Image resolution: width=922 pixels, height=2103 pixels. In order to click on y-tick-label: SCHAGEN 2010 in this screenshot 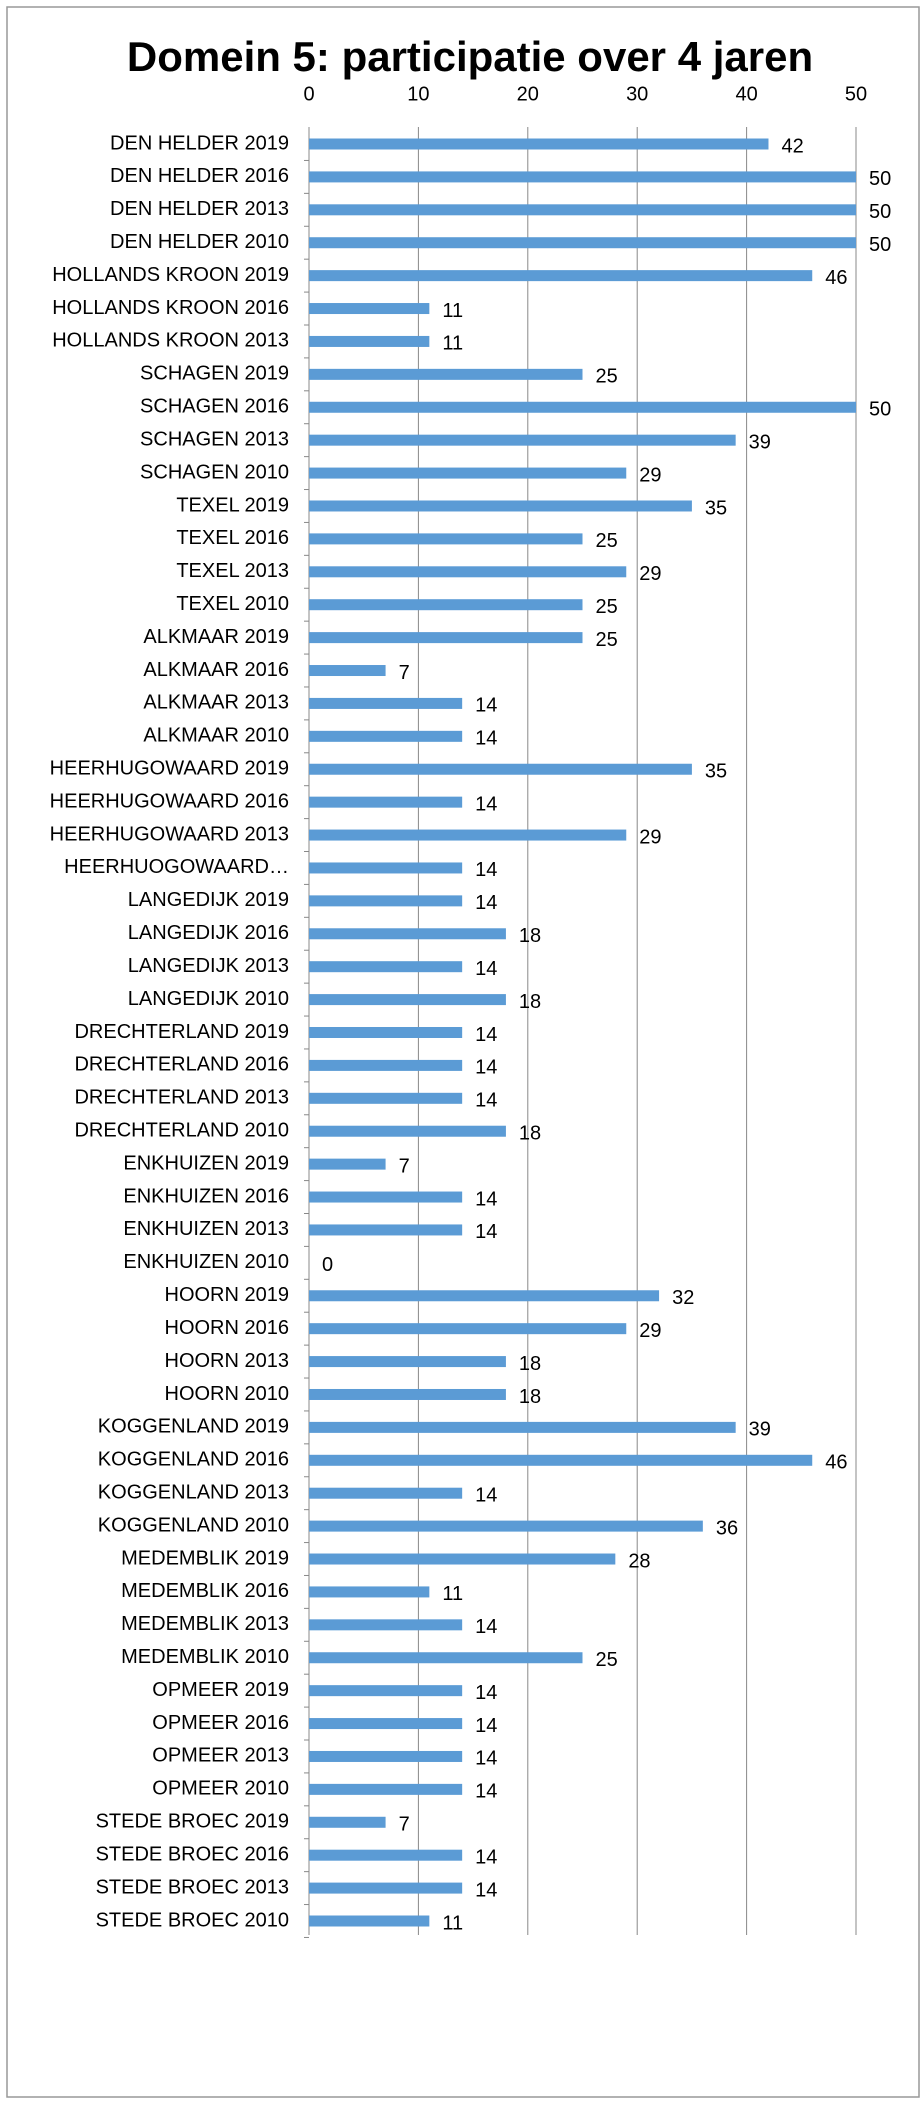, I will do `click(214, 472)`.